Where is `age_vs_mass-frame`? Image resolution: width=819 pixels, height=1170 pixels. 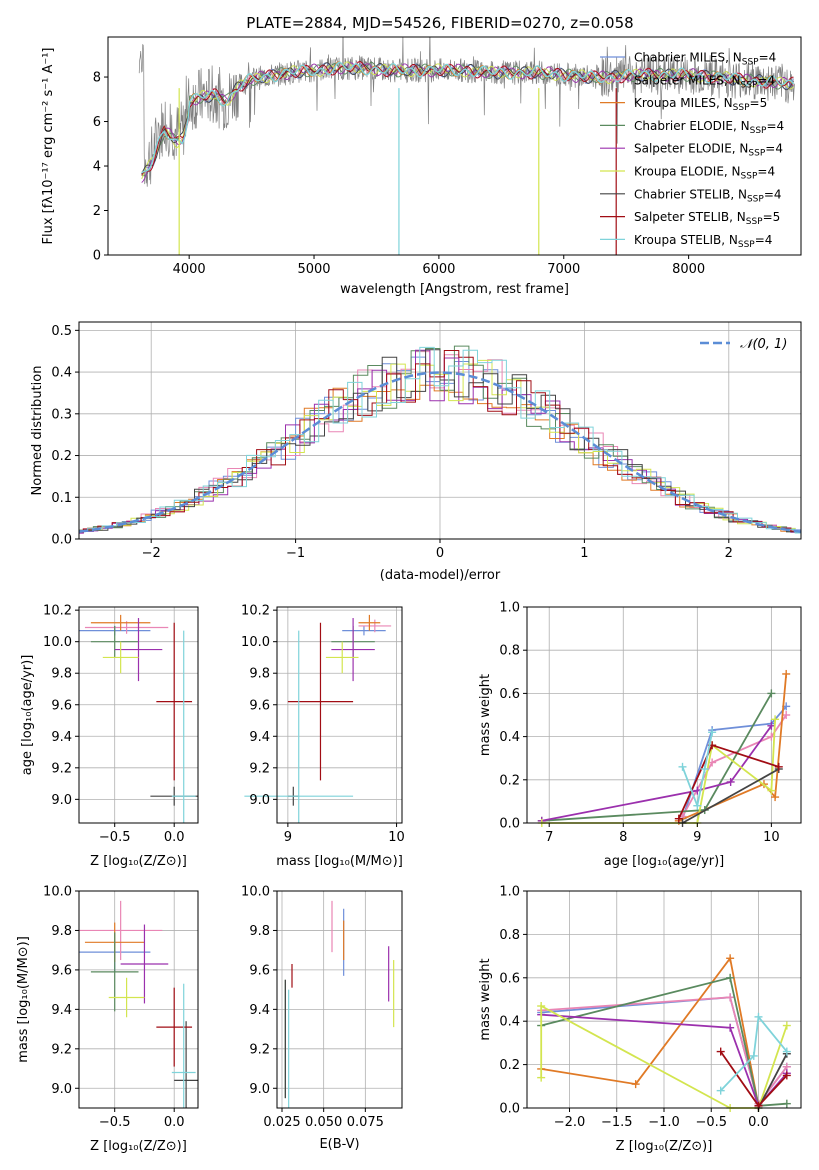 age_vs_mass-frame is located at coordinates (339, 715).